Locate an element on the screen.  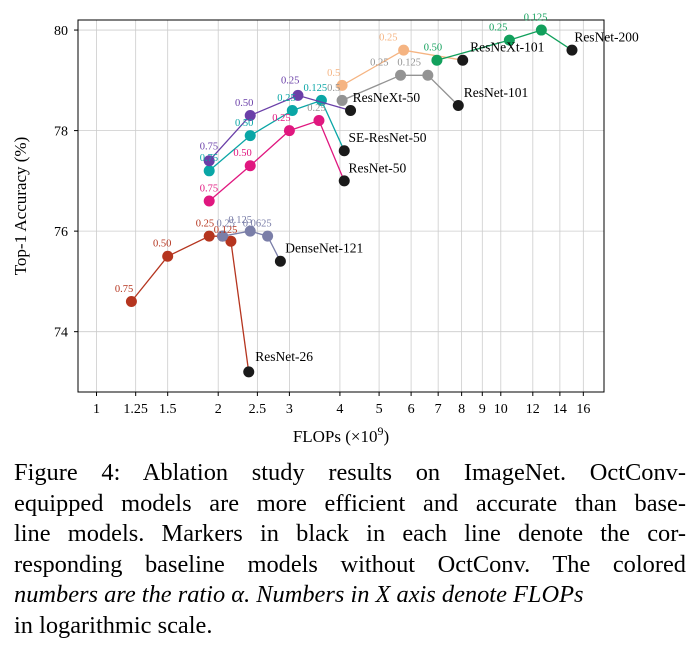
x-axis-label: FLOPs (×109) is located at coordinates (341, 435).